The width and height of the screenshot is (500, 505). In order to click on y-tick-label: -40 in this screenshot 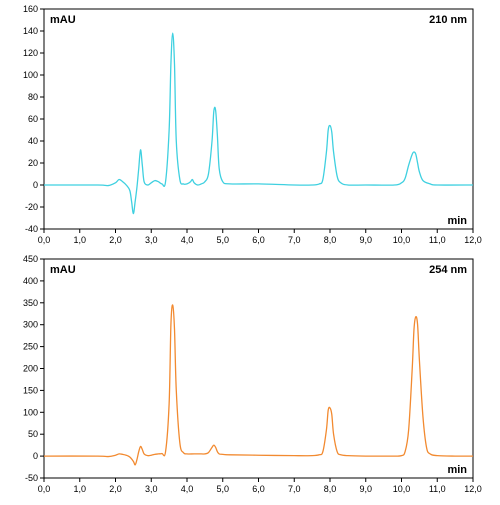, I will do `click(31, 229)`.